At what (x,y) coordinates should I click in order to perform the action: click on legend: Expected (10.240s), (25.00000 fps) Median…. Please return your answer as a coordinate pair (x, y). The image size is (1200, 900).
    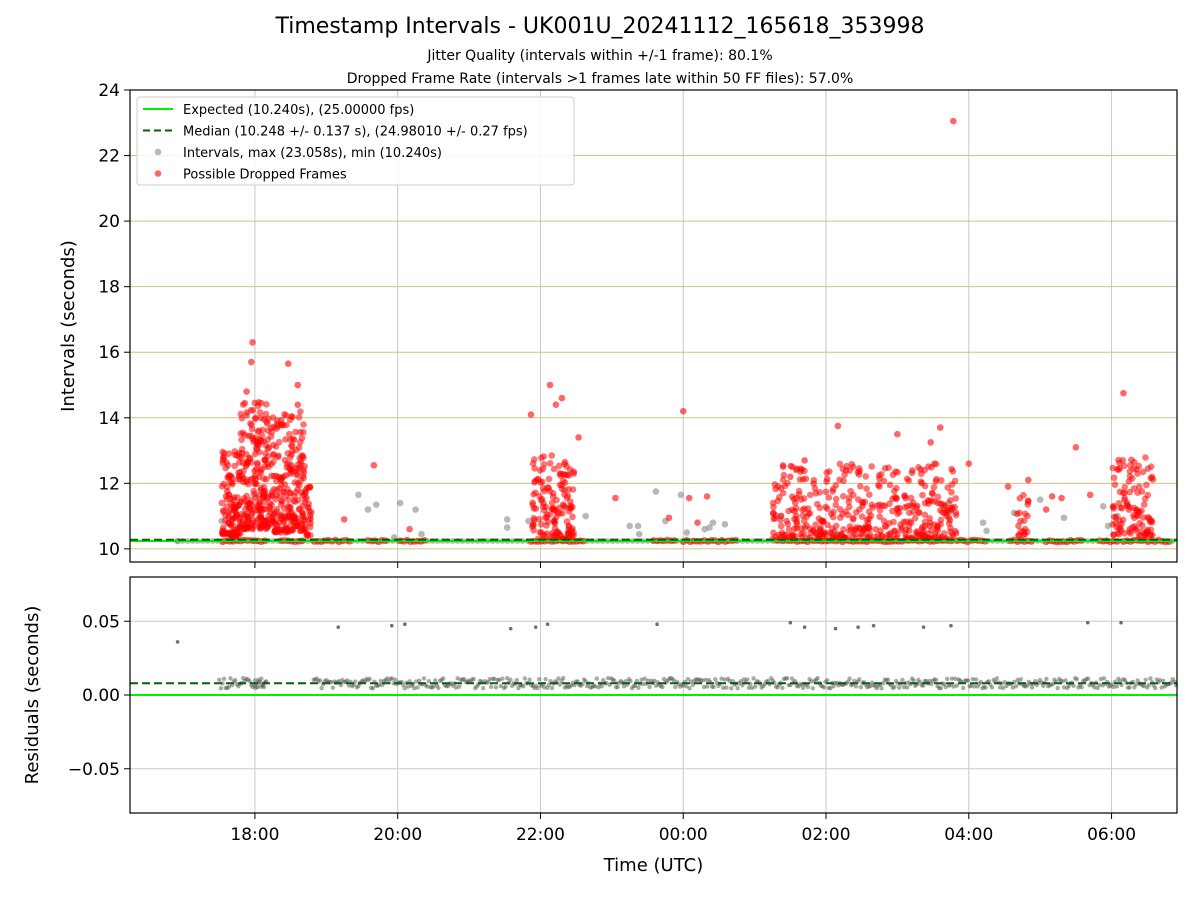
    Looking at the image, I should click on (355, 141).